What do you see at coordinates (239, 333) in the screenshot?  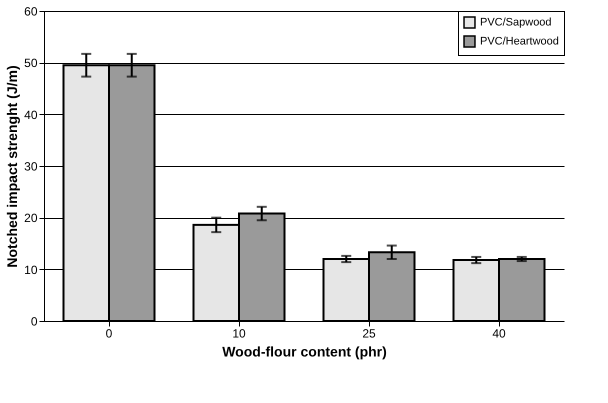 I see `x-tick-label: 10` at bounding box center [239, 333].